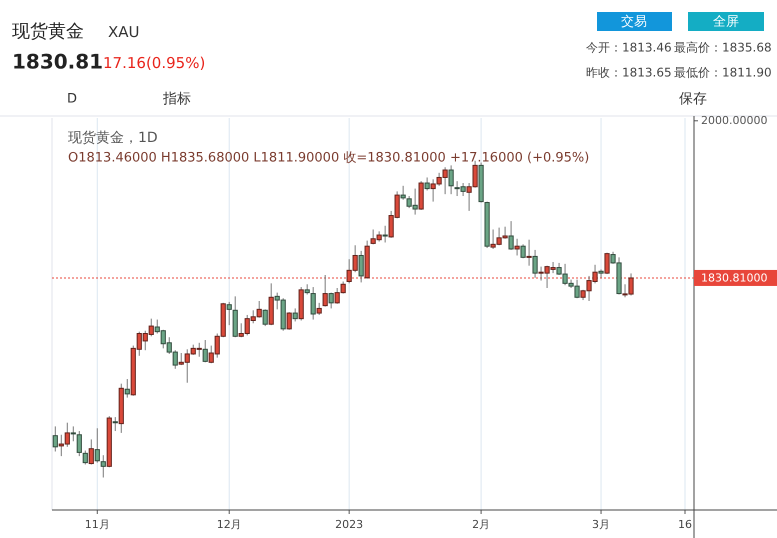 The height and width of the screenshot is (538, 777). Describe the element at coordinates (48, 31) in the screenshot. I see `chart-title: 现货黄金` at that location.